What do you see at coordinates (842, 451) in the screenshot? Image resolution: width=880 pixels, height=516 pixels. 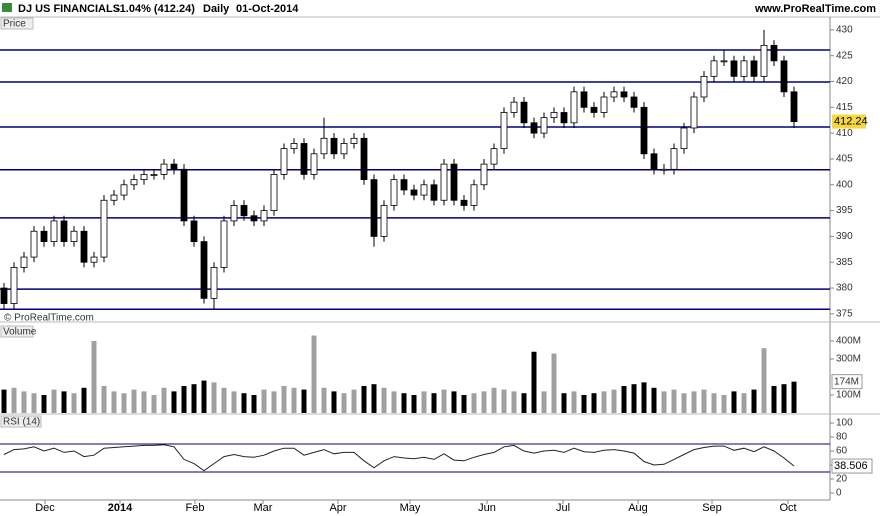 I see `y-tick-label: 60` at bounding box center [842, 451].